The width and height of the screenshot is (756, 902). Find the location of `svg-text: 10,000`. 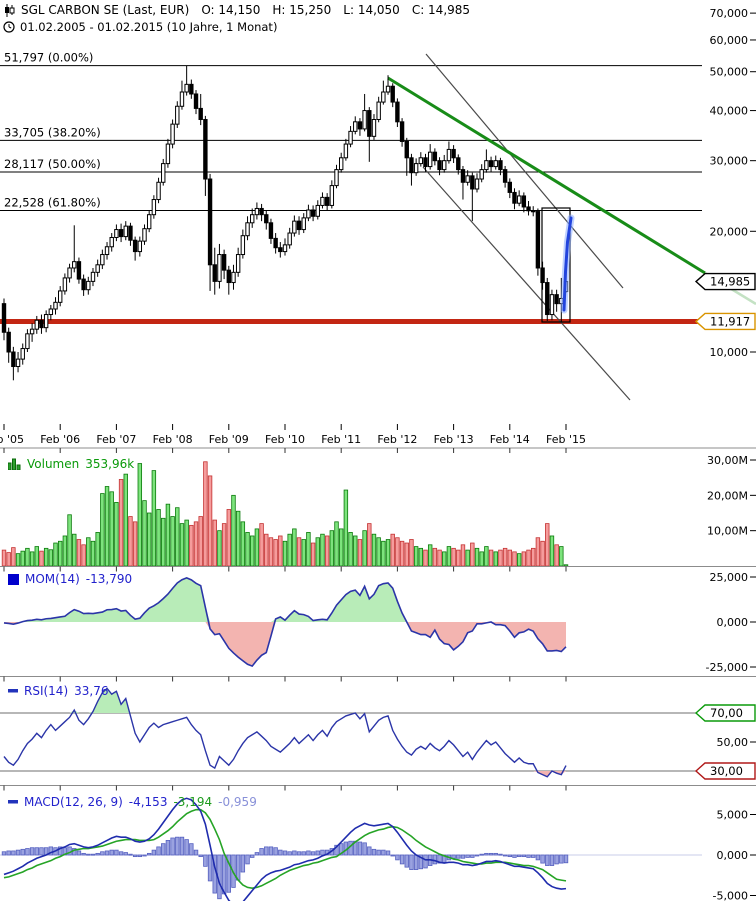

svg-text: 10,000 is located at coordinates (729, 352).